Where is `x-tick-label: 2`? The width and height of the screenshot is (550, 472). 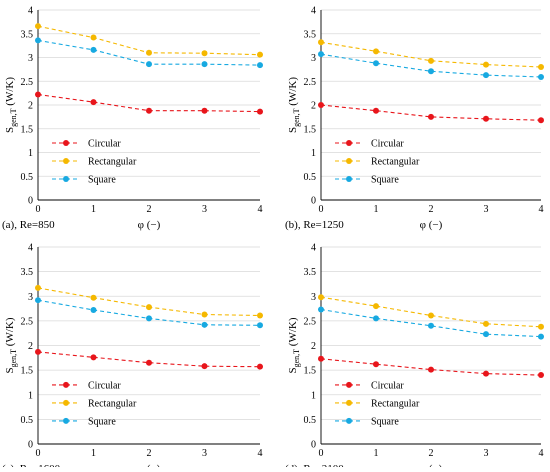
x-tick-label: 2 is located at coordinates (149, 209).